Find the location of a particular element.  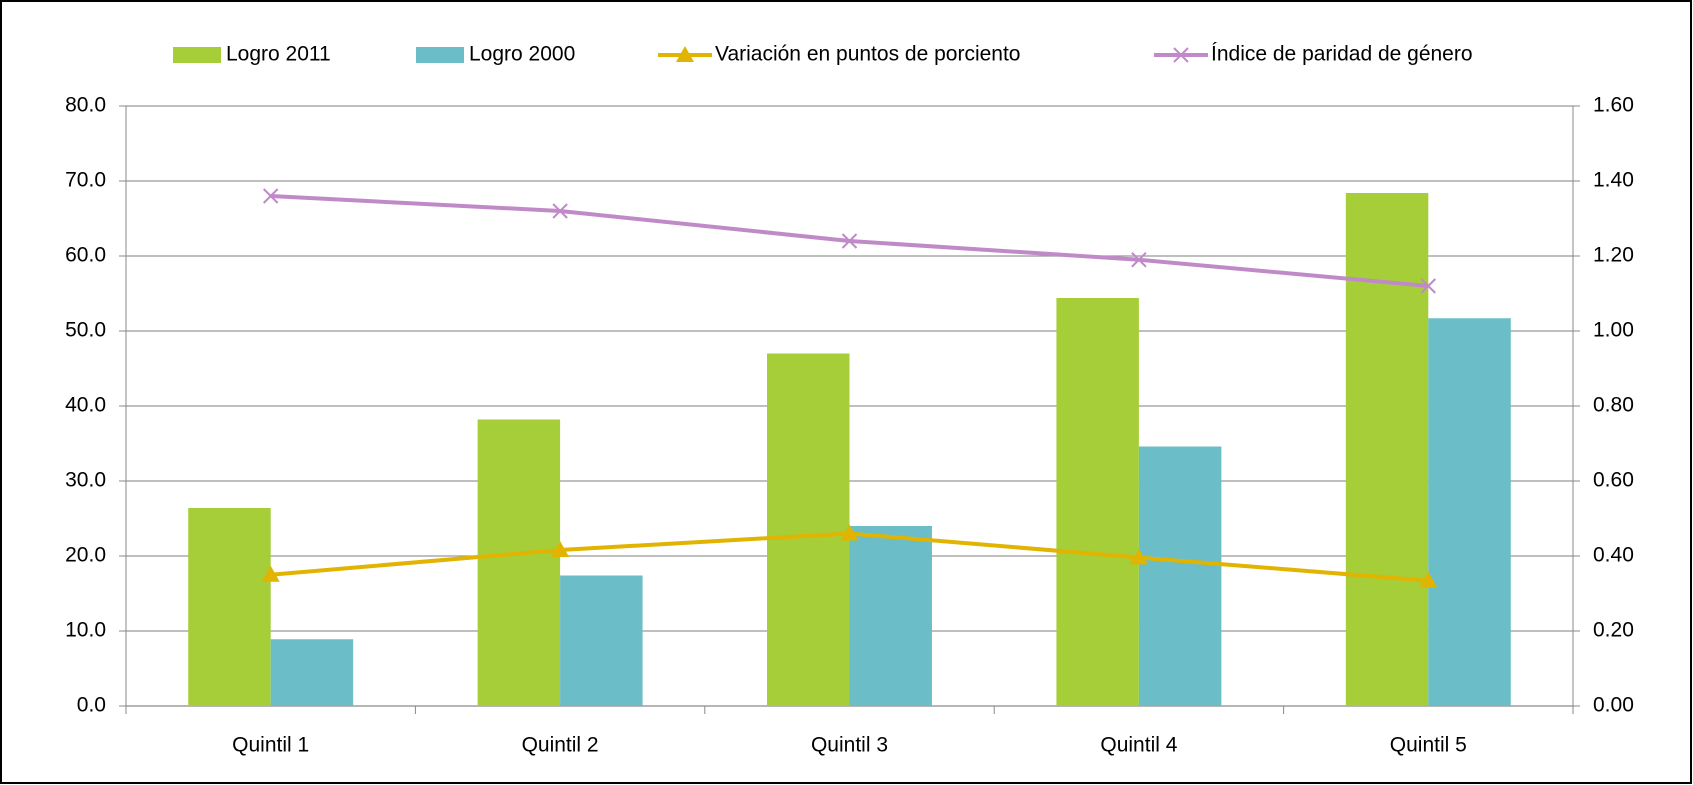

x-tick-label: Quintil 1 is located at coordinates (270, 745).